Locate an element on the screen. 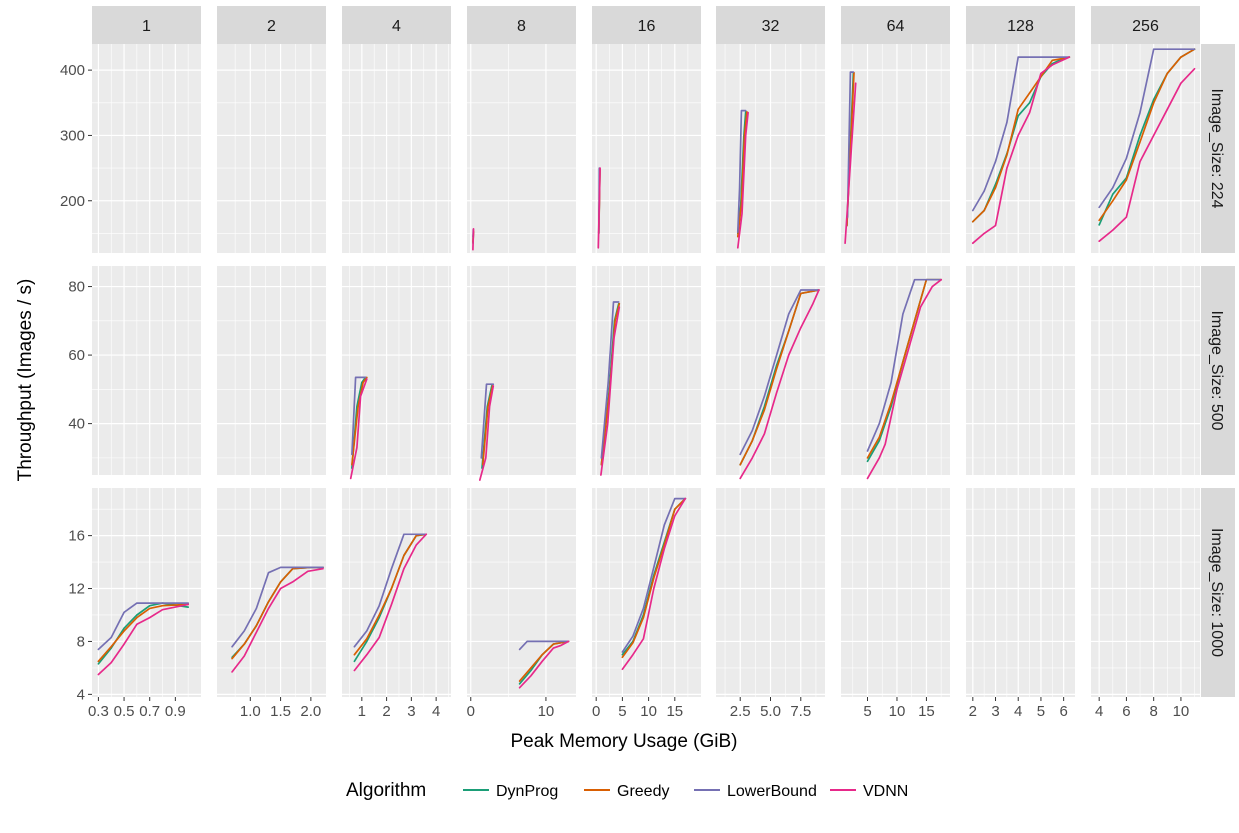 This screenshot has height=833, width=1239. legend: Algorithm DynProg Greedy LowerBound VDNN is located at coordinates (627, 790).